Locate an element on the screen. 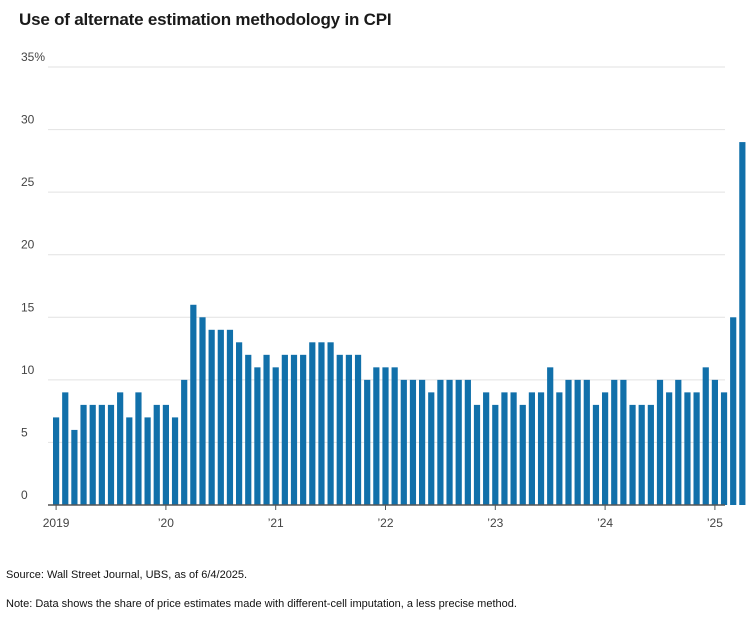 This screenshot has width=749, height=625. y-tick-label: 15 is located at coordinates (28, 307).